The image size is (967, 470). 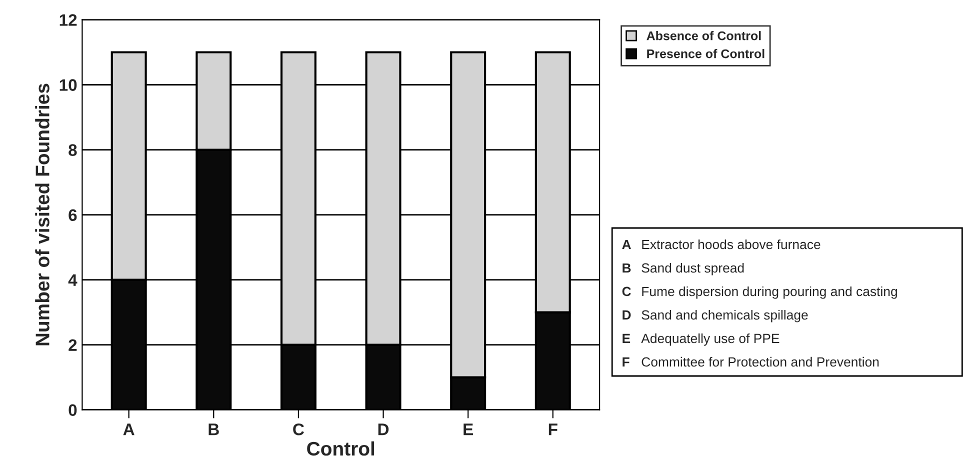 What do you see at coordinates (128, 430) in the screenshot?
I see `x-tick-label: A` at bounding box center [128, 430].